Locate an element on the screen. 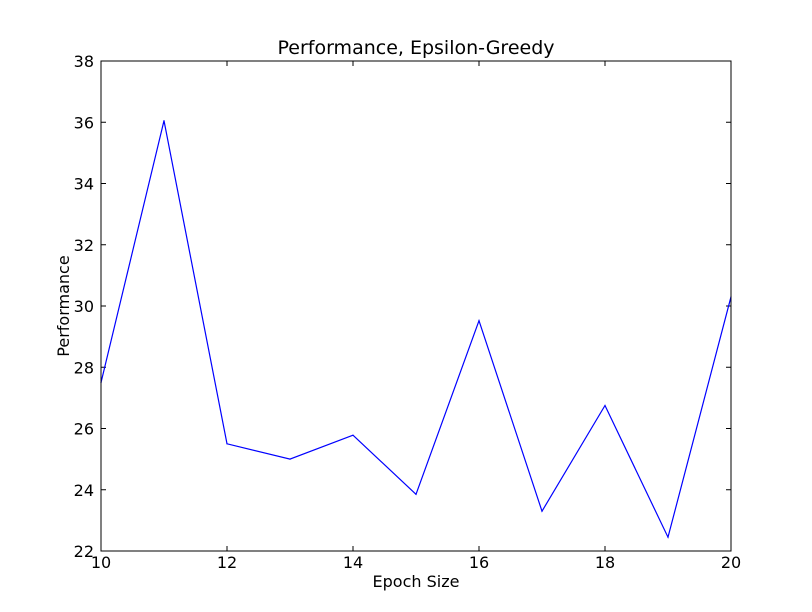 The width and height of the screenshot is (812, 612). y-tick-label: 30 is located at coordinates (84, 306).